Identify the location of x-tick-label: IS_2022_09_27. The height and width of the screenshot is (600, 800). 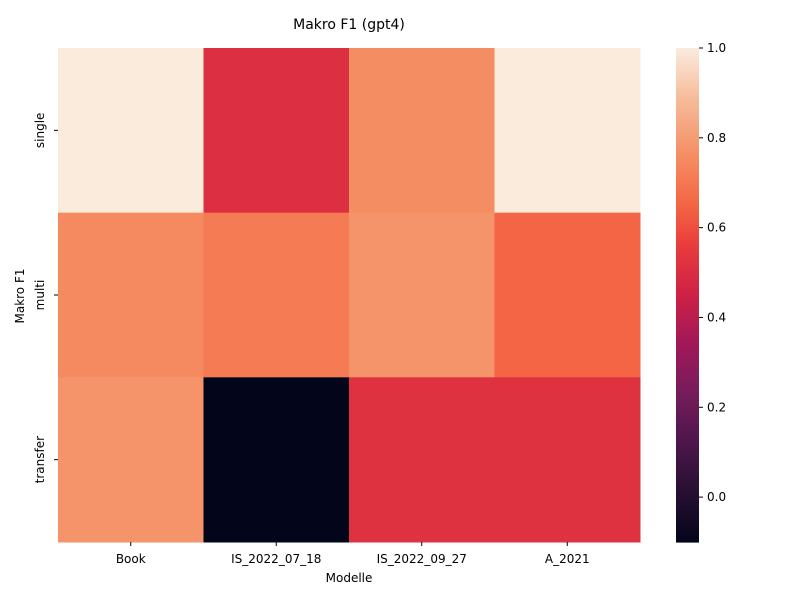
(422, 559).